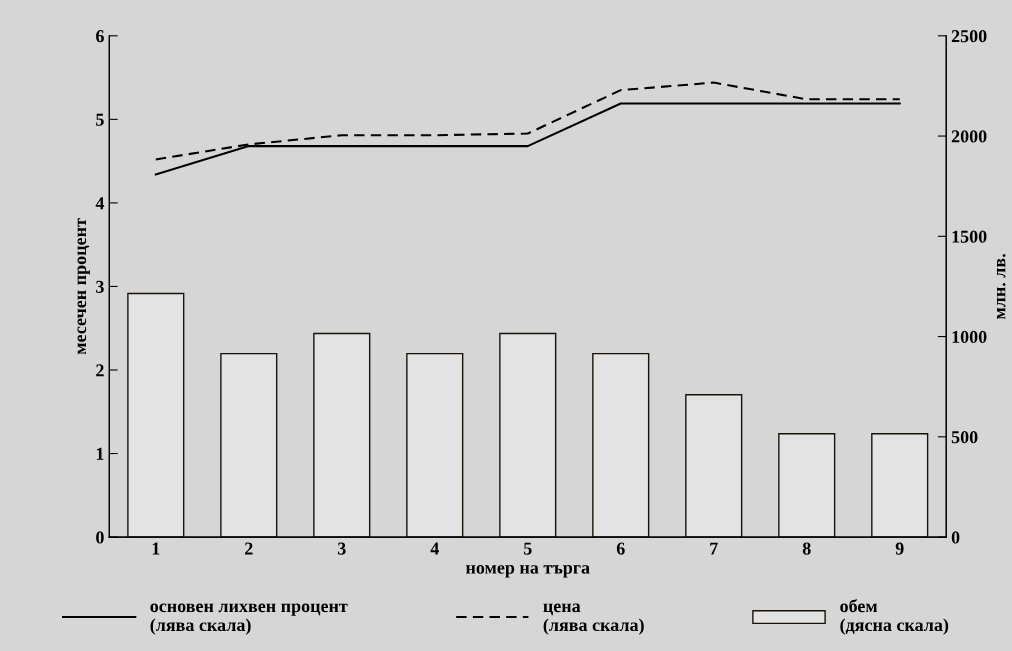 The height and width of the screenshot is (651, 1012). Describe the element at coordinates (100, 203) in the screenshot. I see `y-tick-label: 4` at that location.